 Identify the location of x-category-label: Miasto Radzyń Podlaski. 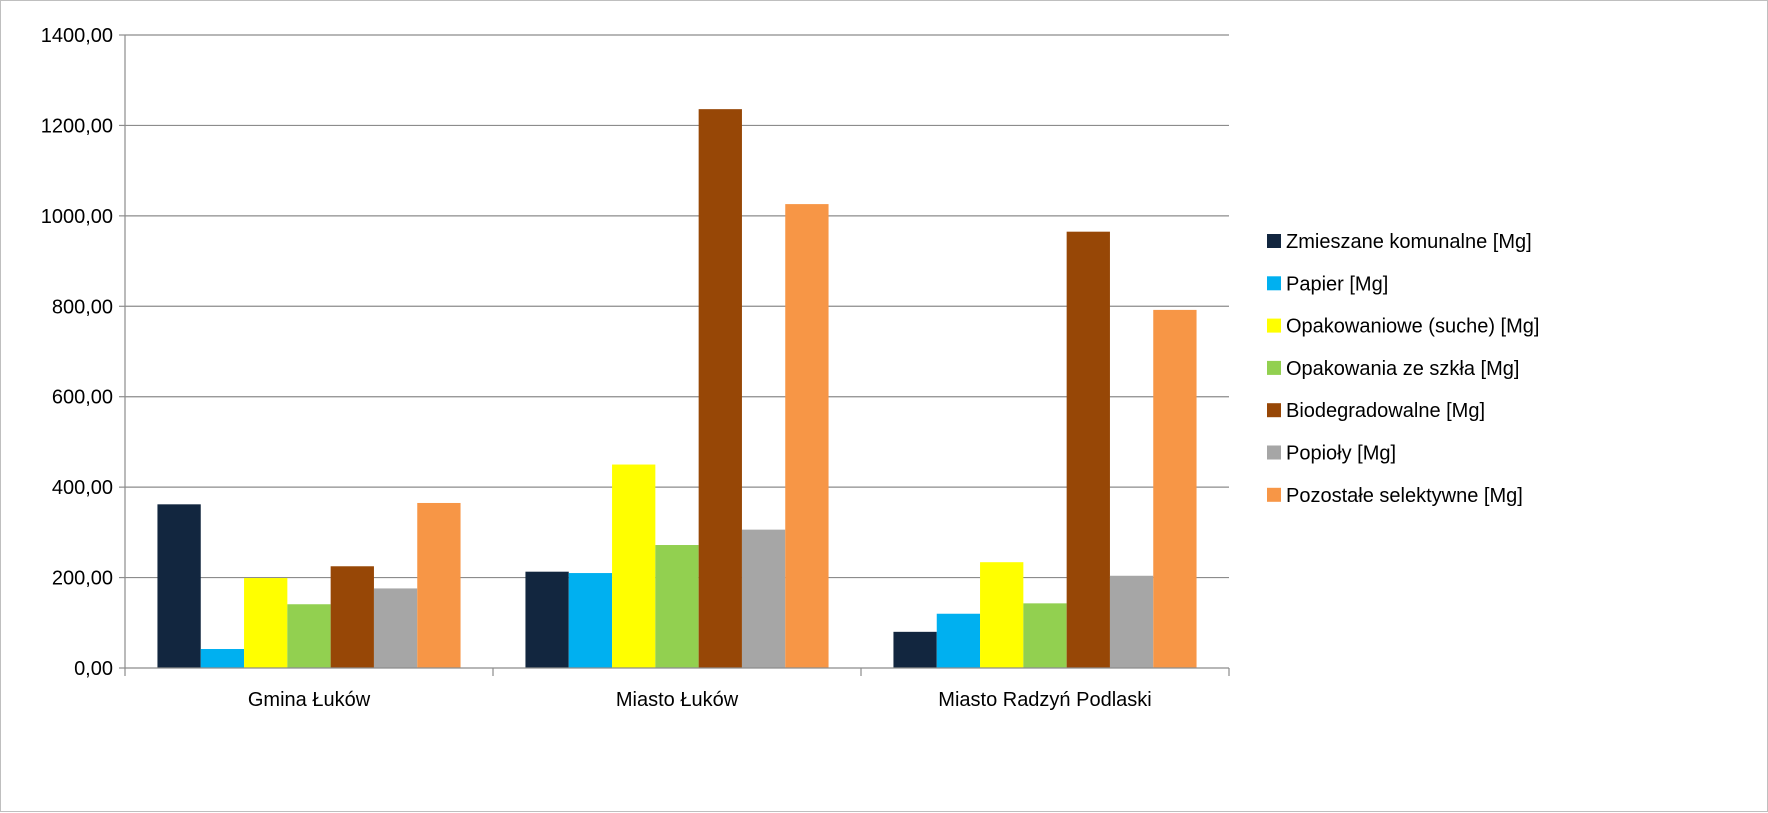
(1044, 700).